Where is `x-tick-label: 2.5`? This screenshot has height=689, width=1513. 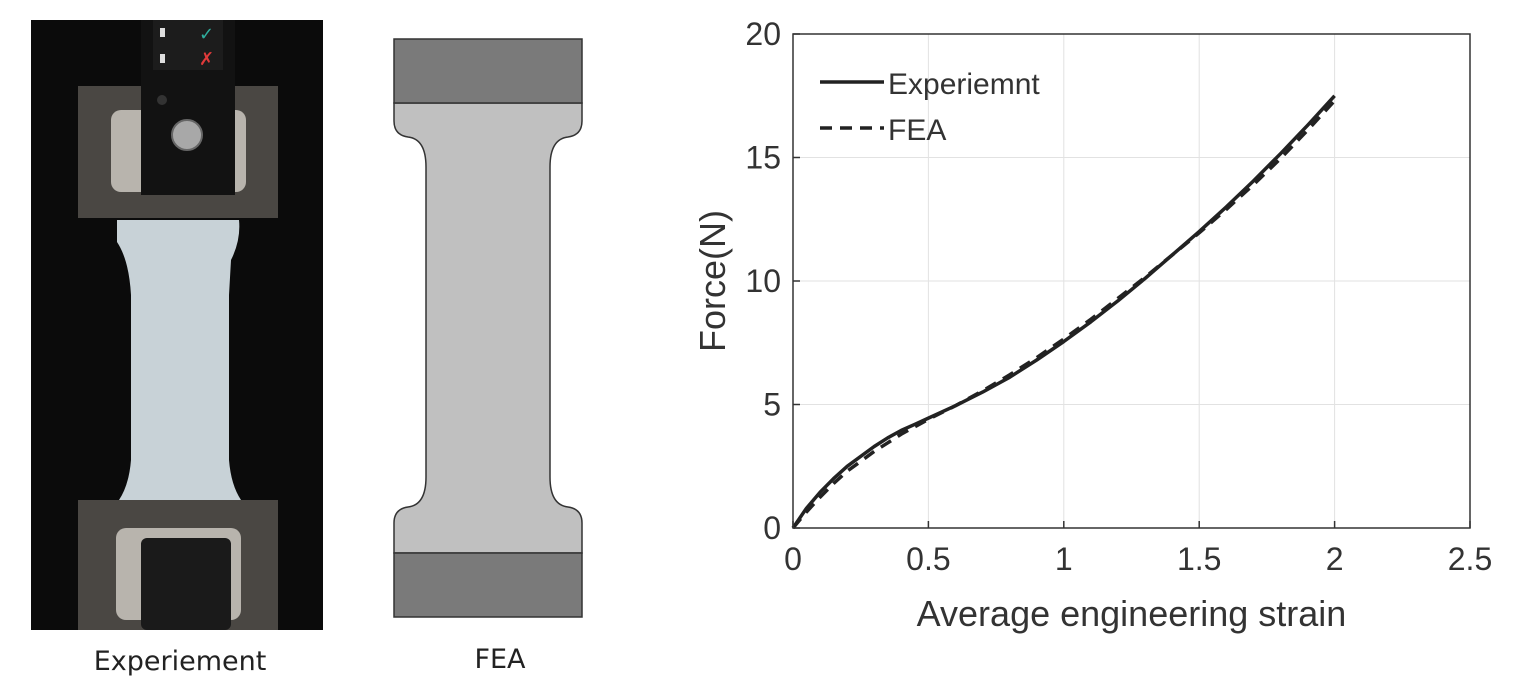
x-tick-label: 2.5 is located at coordinates (1470, 559).